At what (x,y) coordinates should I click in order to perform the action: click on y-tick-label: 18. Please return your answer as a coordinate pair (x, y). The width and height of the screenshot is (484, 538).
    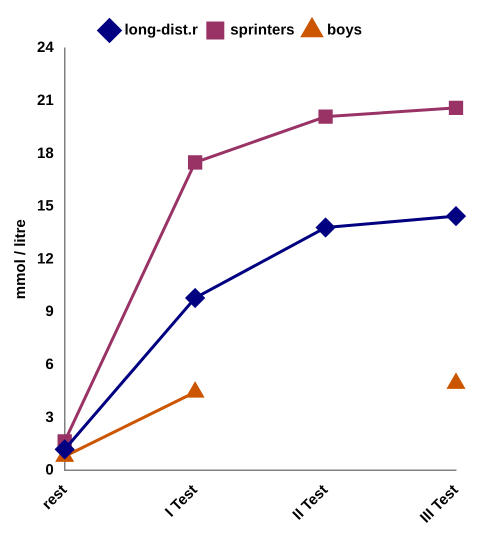
    Looking at the image, I should click on (45, 153).